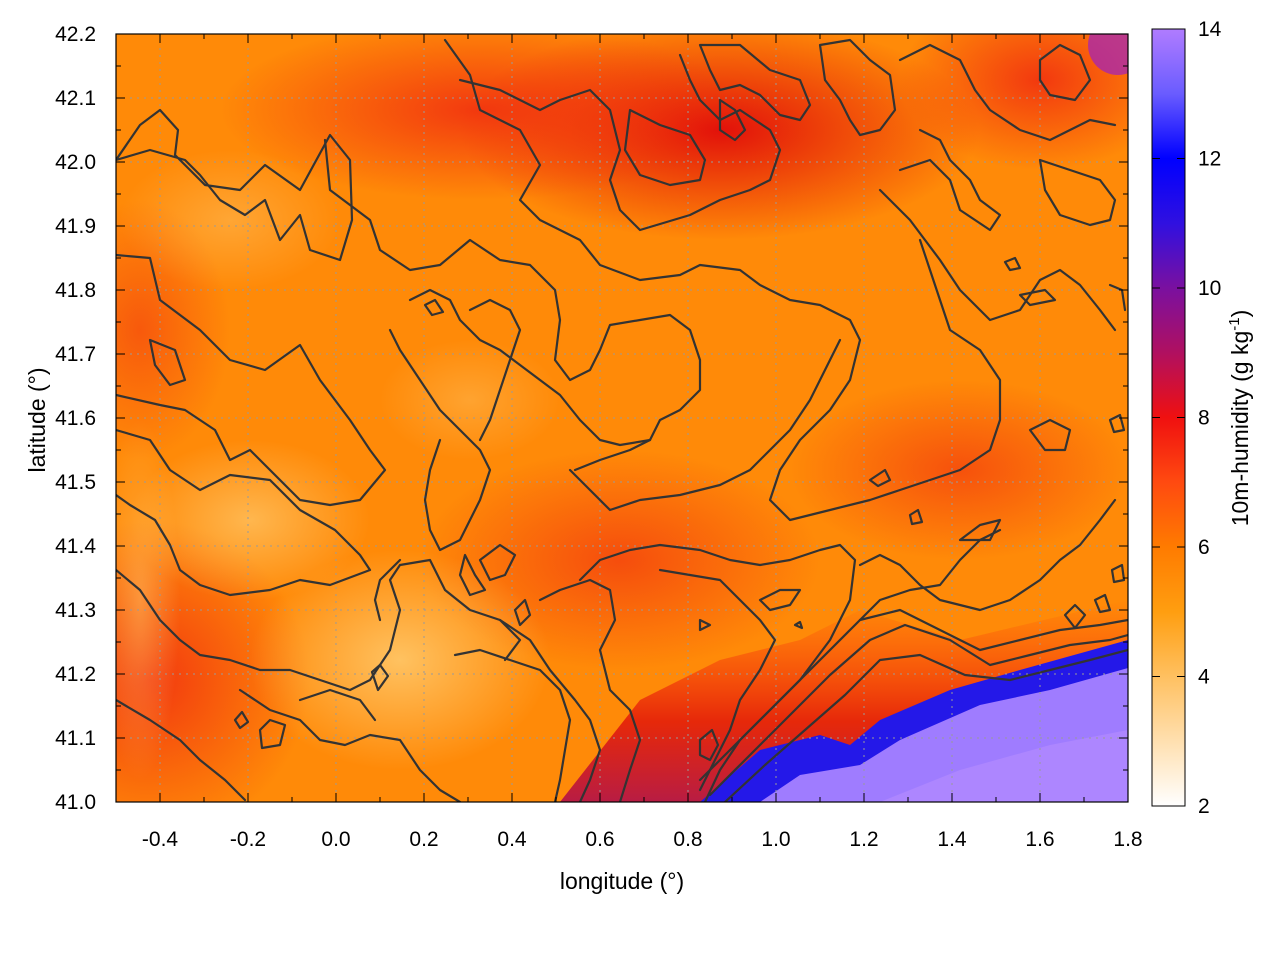  What do you see at coordinates (37, 419) in the screenshot?
I see `y-axis-label: latitude (°)` at bounding box center [37, 419].